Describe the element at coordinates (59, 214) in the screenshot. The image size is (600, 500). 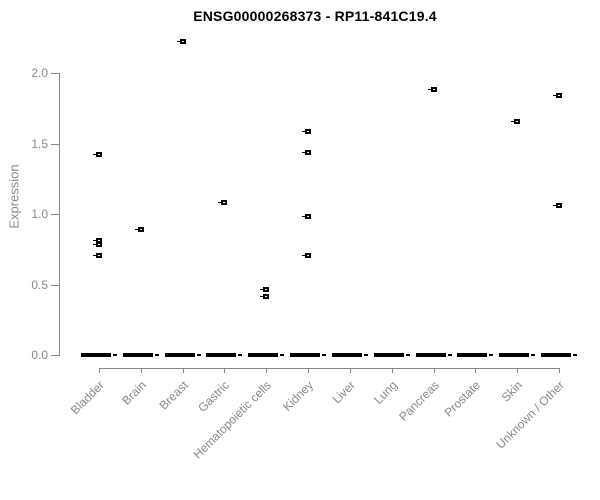
I see `y-axis-line` at that location.